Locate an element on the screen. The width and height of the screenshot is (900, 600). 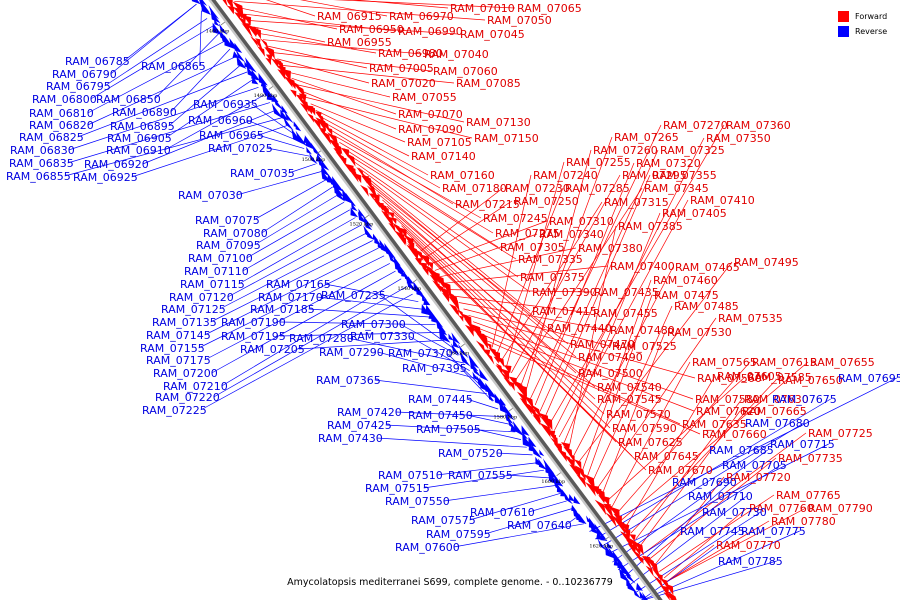
reverse-gene-label: RAM_07095 is located at coordinates (228, 245).